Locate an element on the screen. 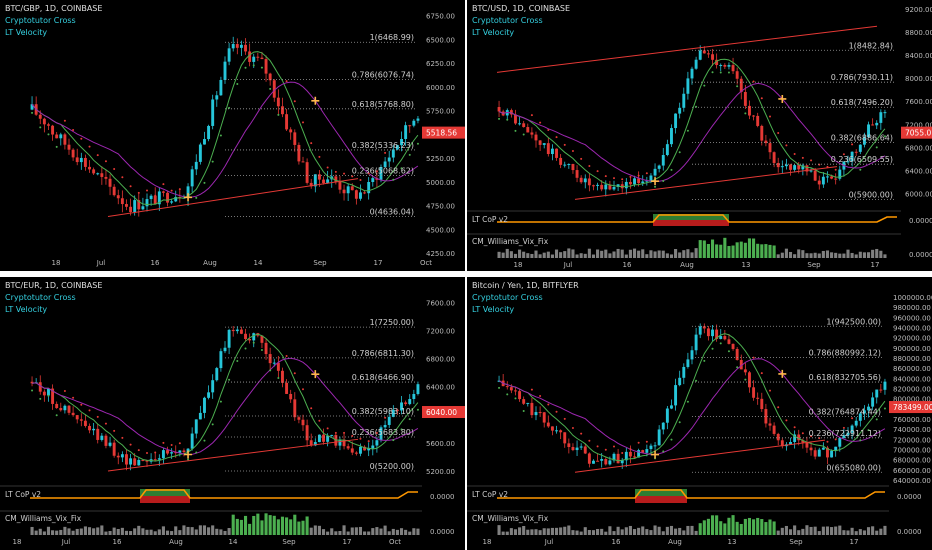 The width and height of the screenshot is (932, 550). fib-level-label: 0.786(6076.74) is located at coordinates (383, 75).